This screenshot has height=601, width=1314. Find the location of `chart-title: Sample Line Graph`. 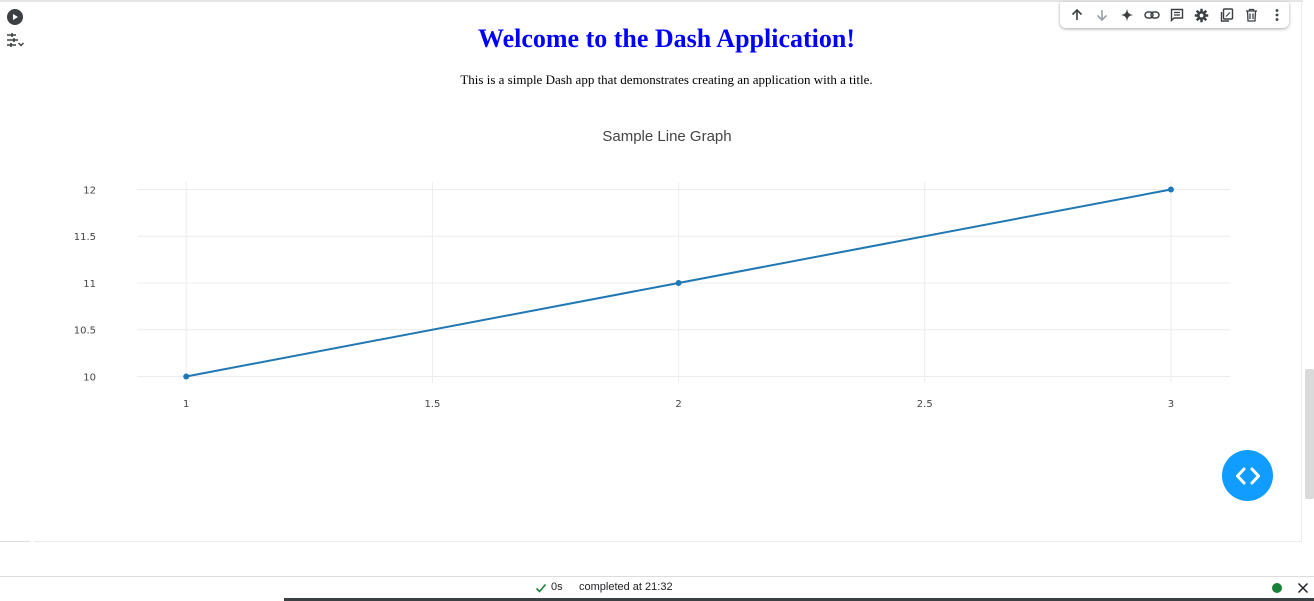

chart-title: Sample Line Graph is located at coordinates (666, 136).